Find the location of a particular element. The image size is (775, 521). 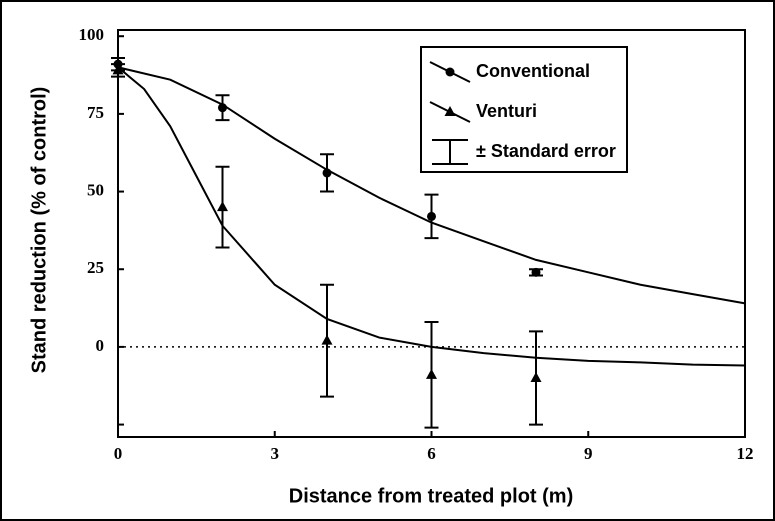

y-tick-label: 50 is located at coordinates (95, 189).